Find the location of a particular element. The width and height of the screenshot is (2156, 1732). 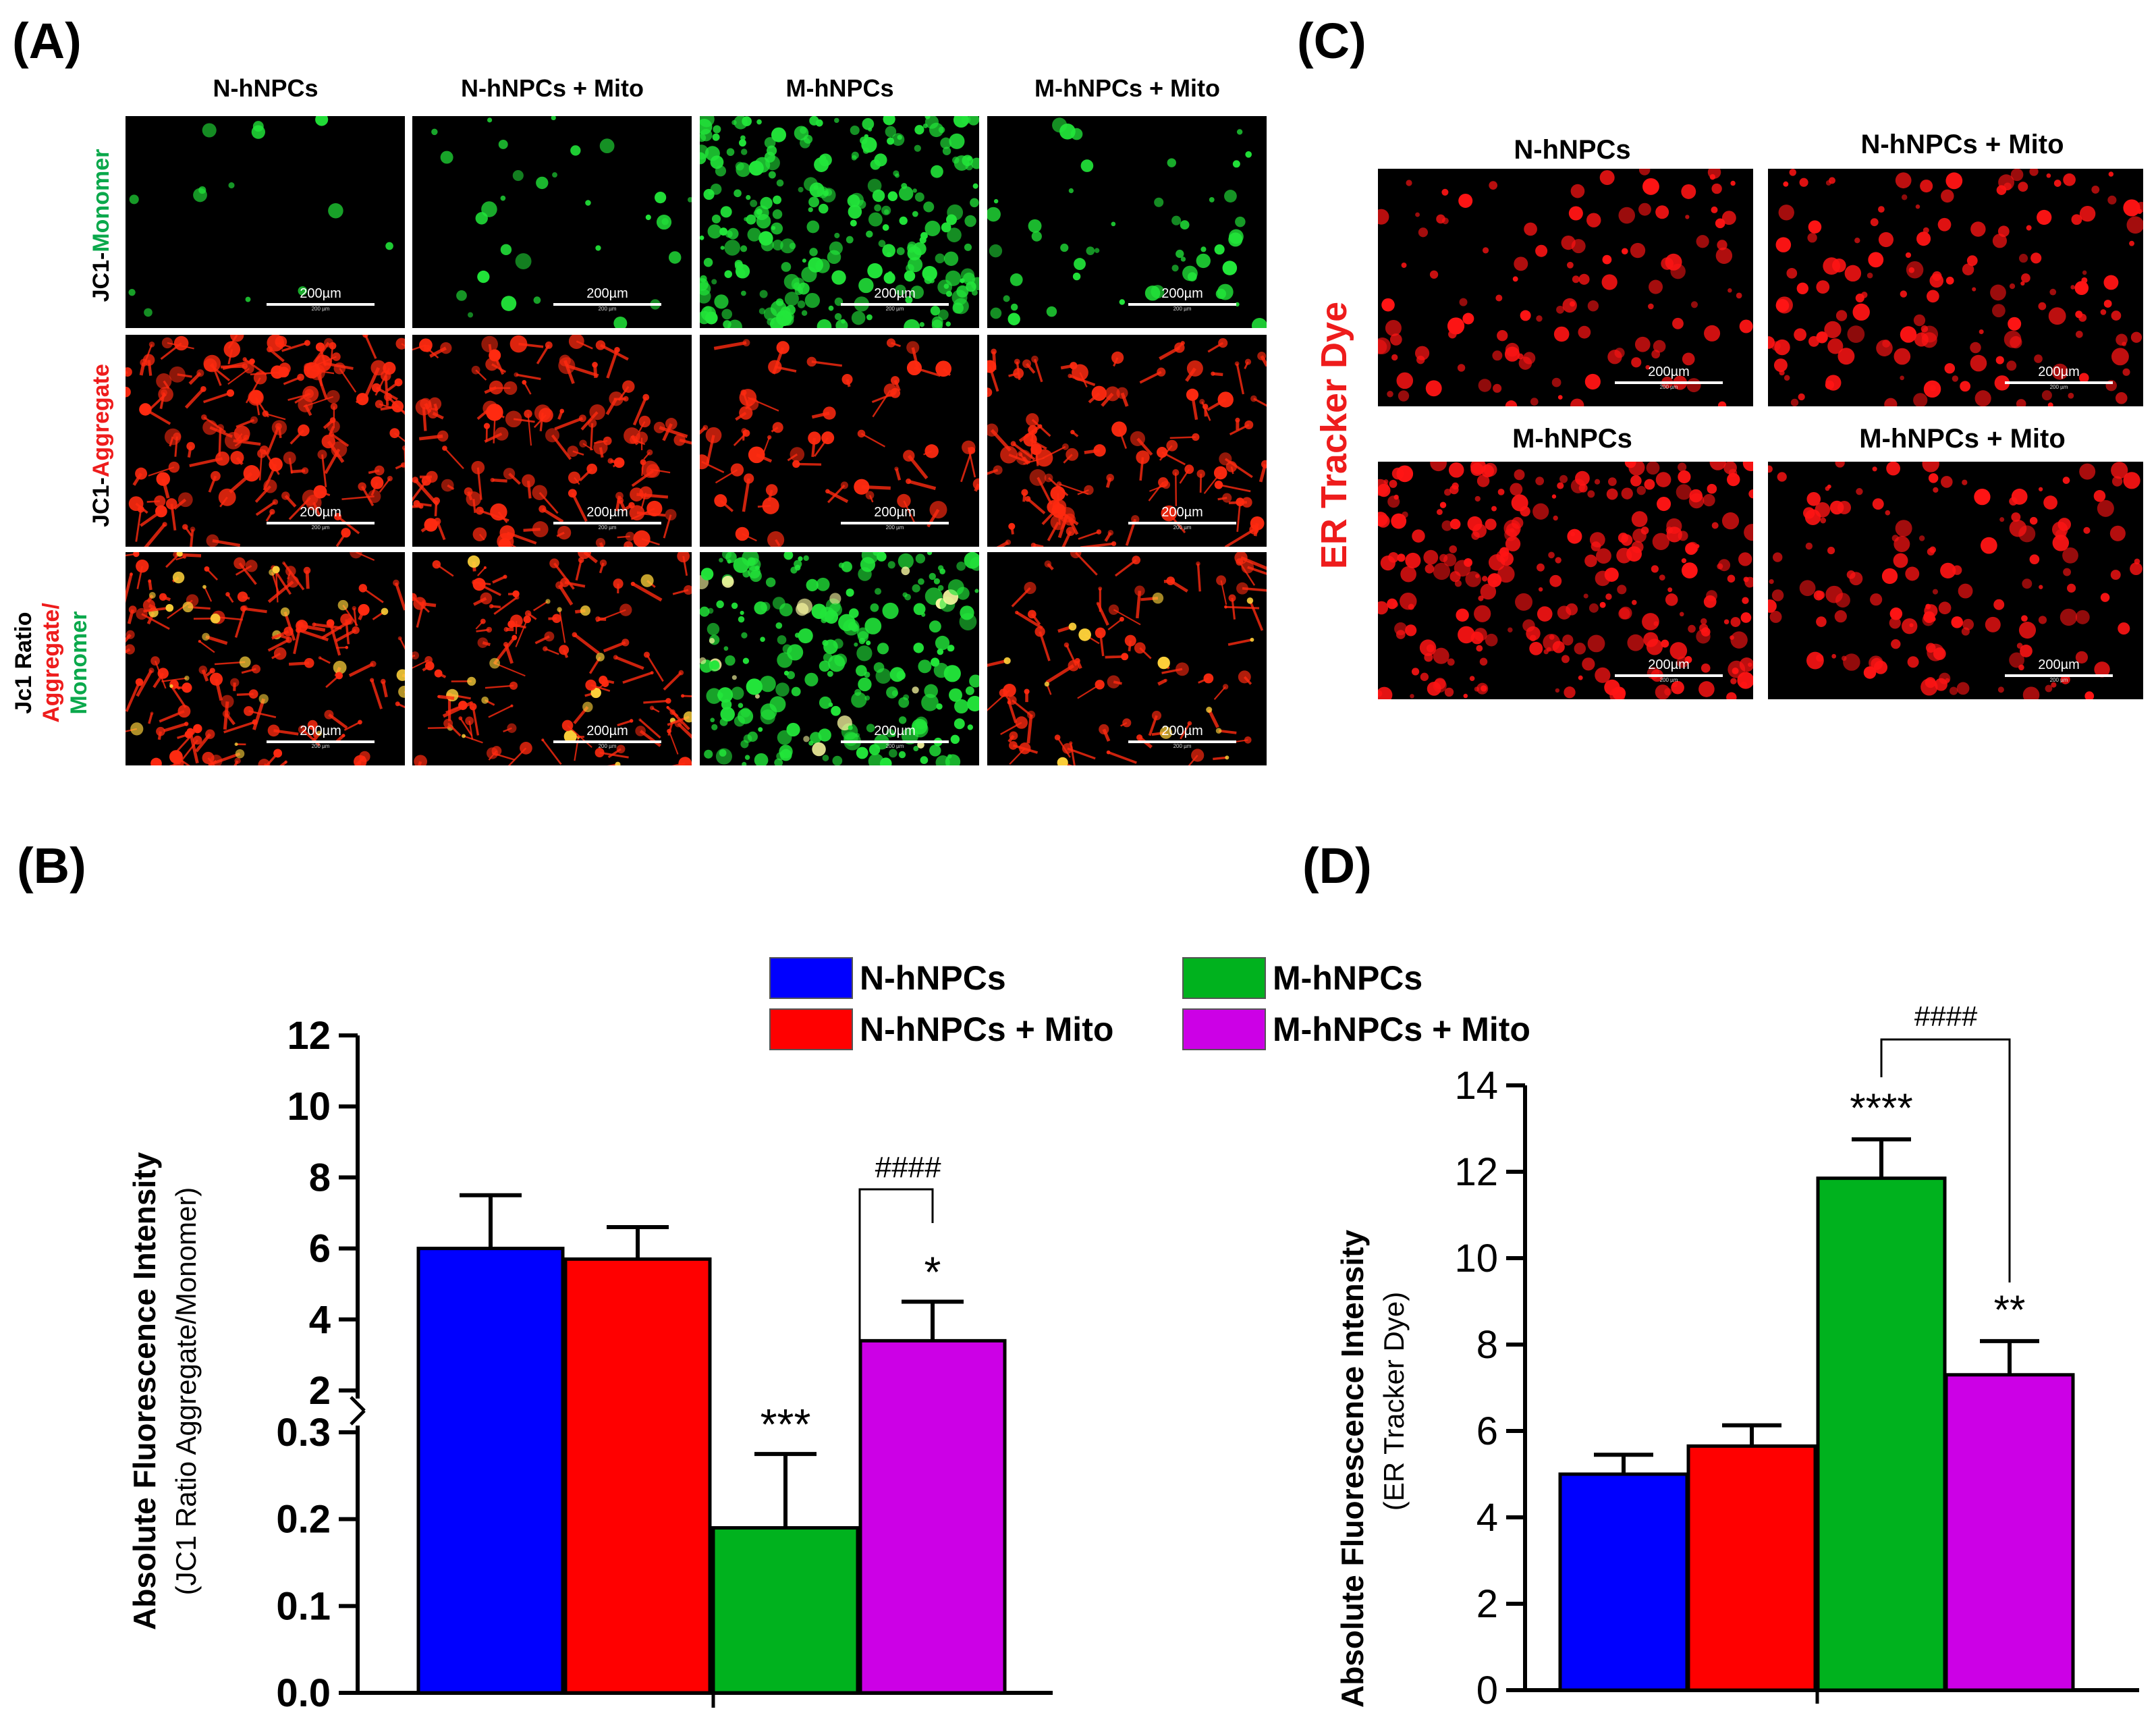

significance-label: *** is located at coordinates (786, 1424).